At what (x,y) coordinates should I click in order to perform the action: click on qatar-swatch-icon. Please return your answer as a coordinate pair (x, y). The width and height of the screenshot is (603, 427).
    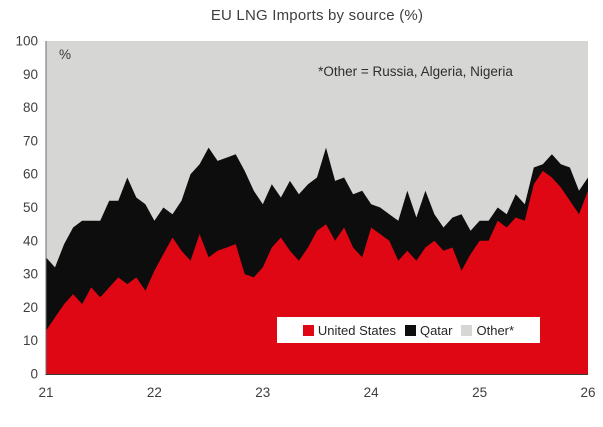
    Looking at the image, I should click on (410, 330).